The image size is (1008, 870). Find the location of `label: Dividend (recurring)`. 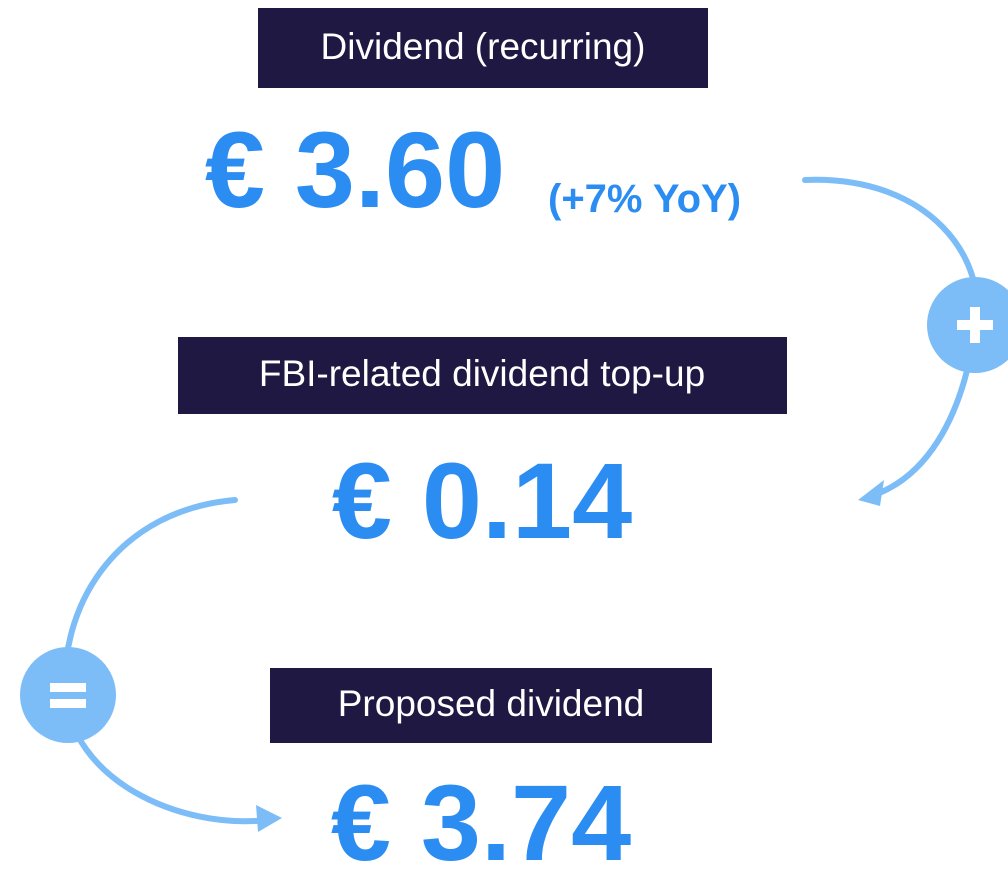

label: Dividend (recurring) is located at coordinates (483, 46).